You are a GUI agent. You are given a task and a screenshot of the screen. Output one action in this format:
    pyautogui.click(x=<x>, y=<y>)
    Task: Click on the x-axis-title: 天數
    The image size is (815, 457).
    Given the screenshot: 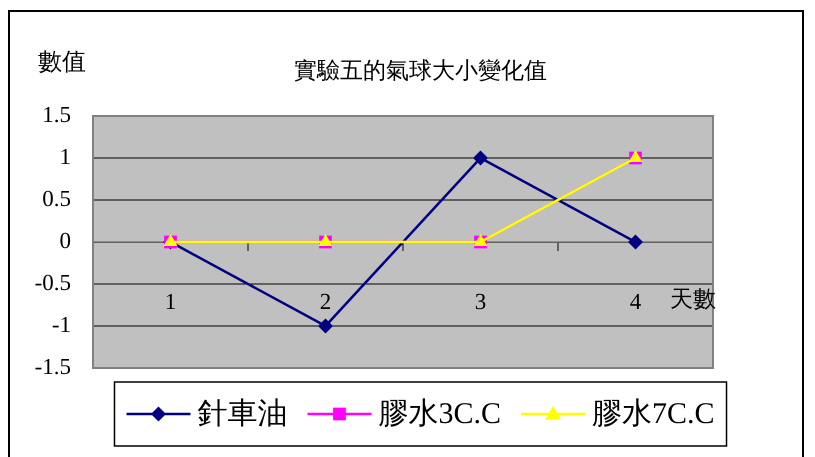 What is the action you would take?
    pyautogui.click(x=693, y=299)
    